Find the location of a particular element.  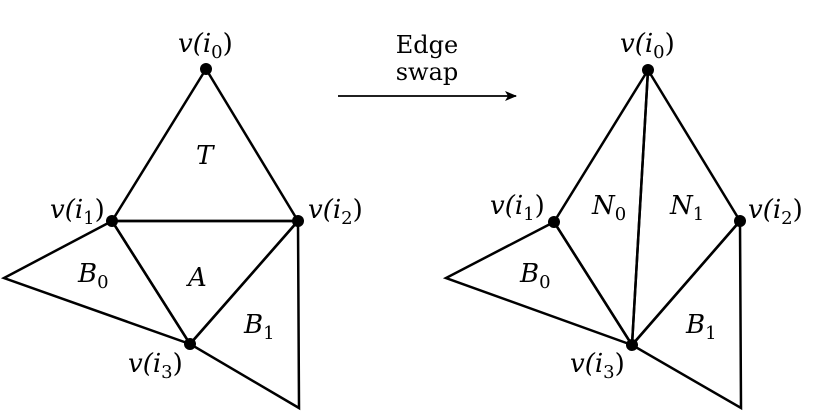

right-vertex-i2 is located at coordinates (740, 221).